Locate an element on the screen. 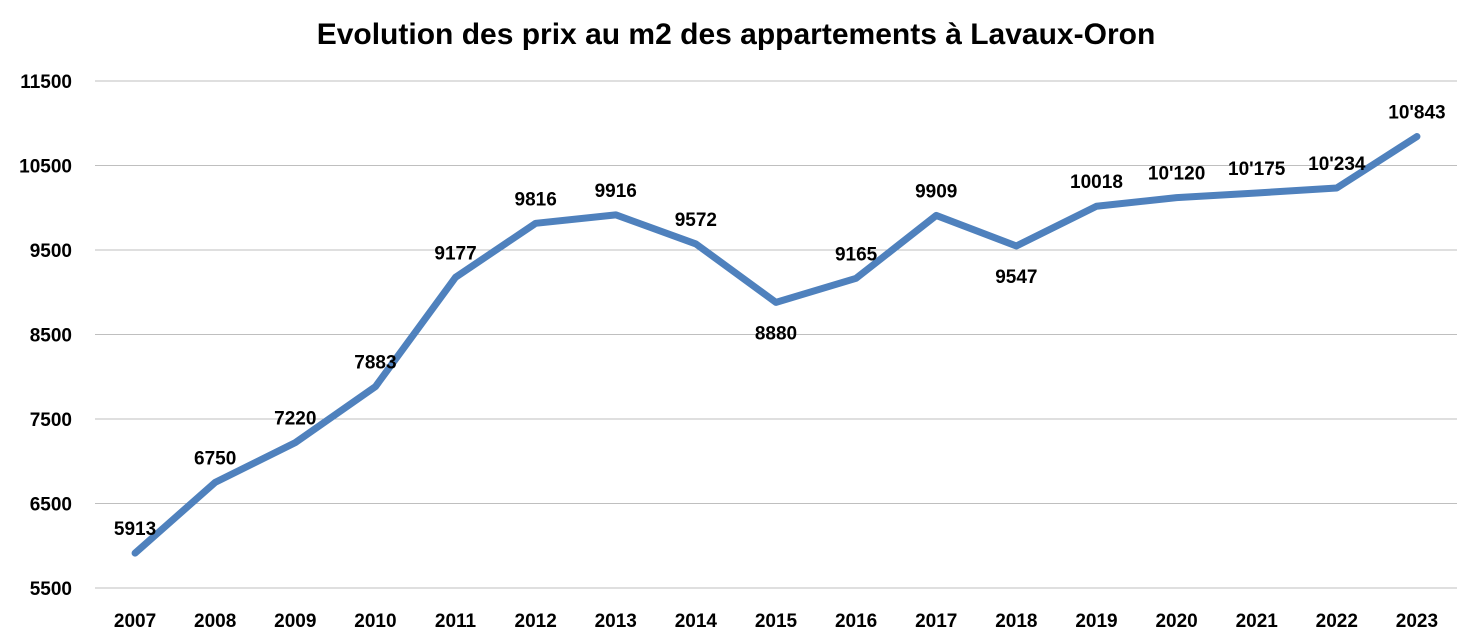 The image size is (1473, 644). x-tick-label: 2019 is located at coordinates (1096, 621).